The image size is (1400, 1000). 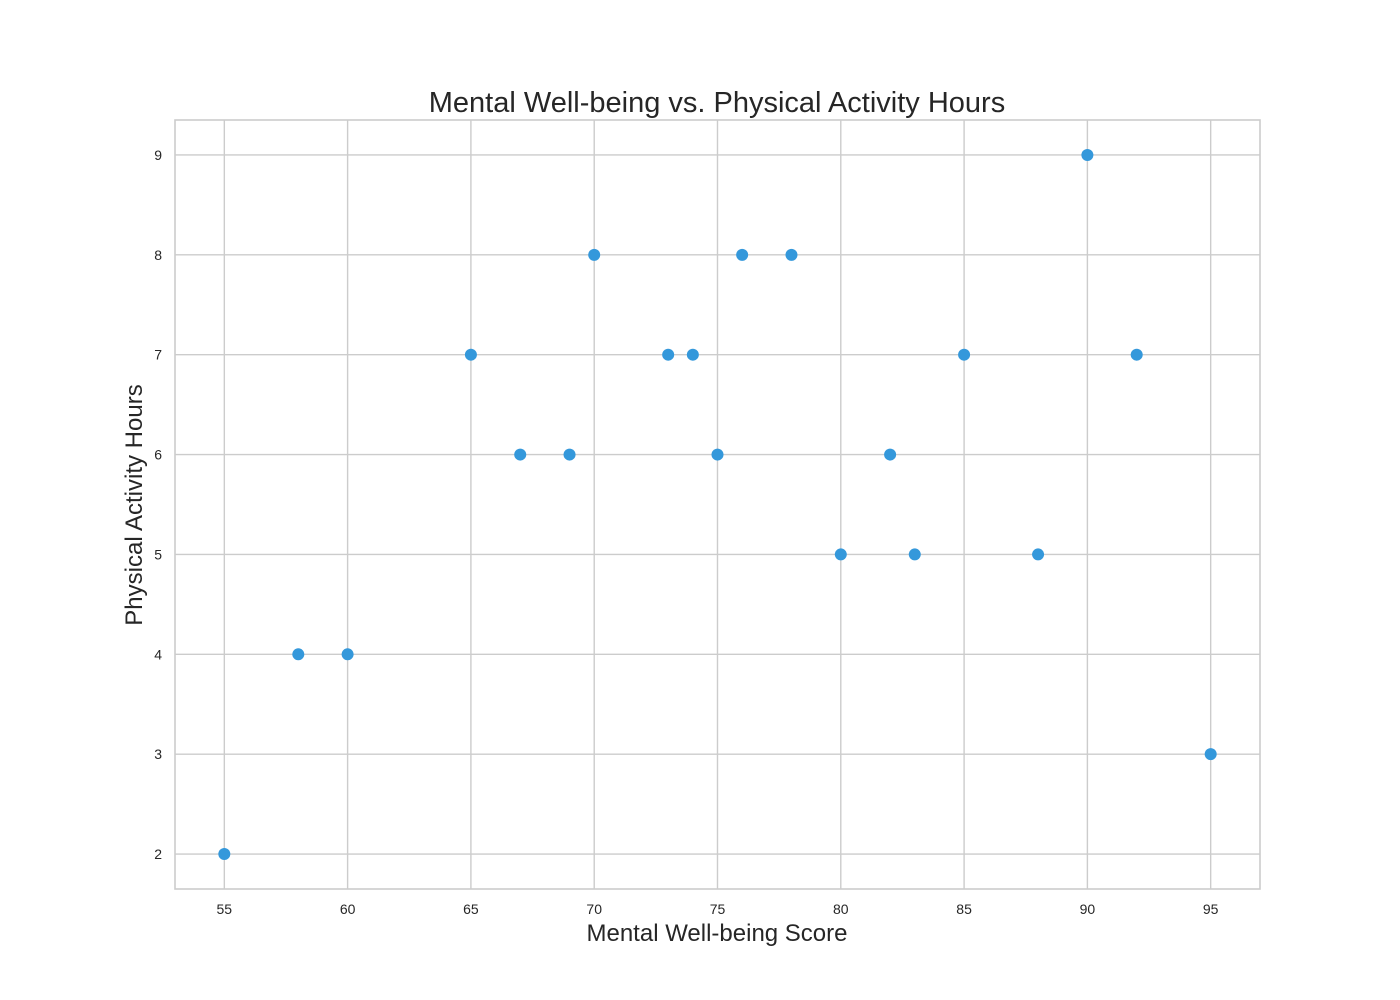 I want to click on y-tick-label: 9, so click(x=158, y=155).